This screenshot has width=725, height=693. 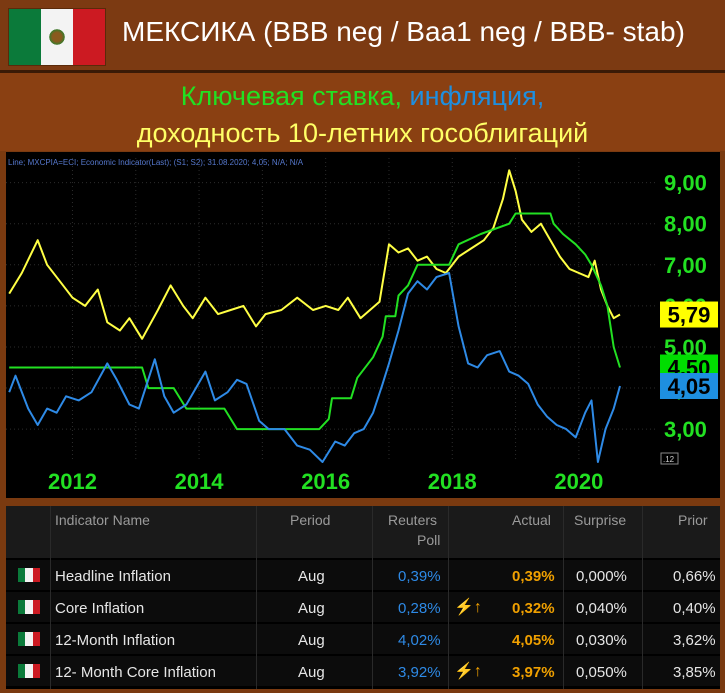 What do you see at coordinates (601, 640) in the screenshot?
I see `surprise-value: 0,030%` at bounding box center [601, 640].